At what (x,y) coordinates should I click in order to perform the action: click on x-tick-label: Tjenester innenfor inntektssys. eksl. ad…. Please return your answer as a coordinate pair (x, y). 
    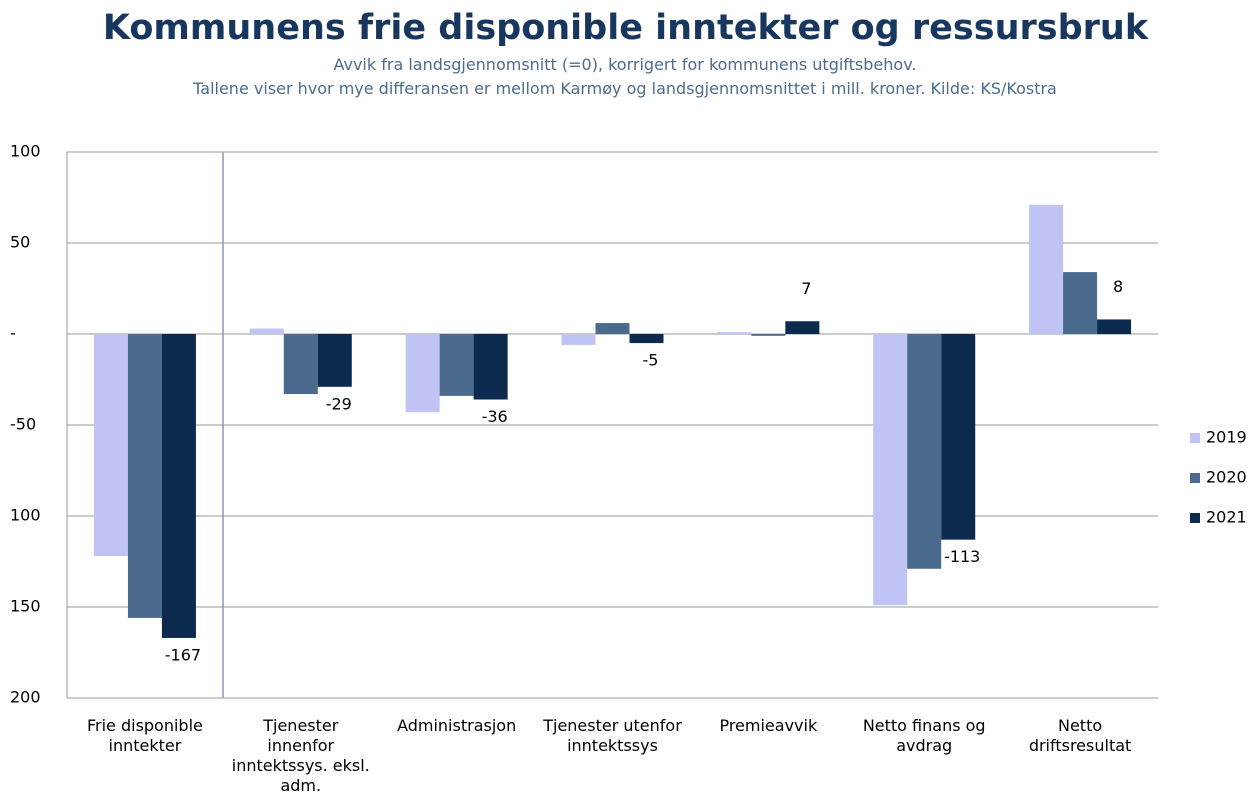
    Looking at the image, I should click on (300, 755).